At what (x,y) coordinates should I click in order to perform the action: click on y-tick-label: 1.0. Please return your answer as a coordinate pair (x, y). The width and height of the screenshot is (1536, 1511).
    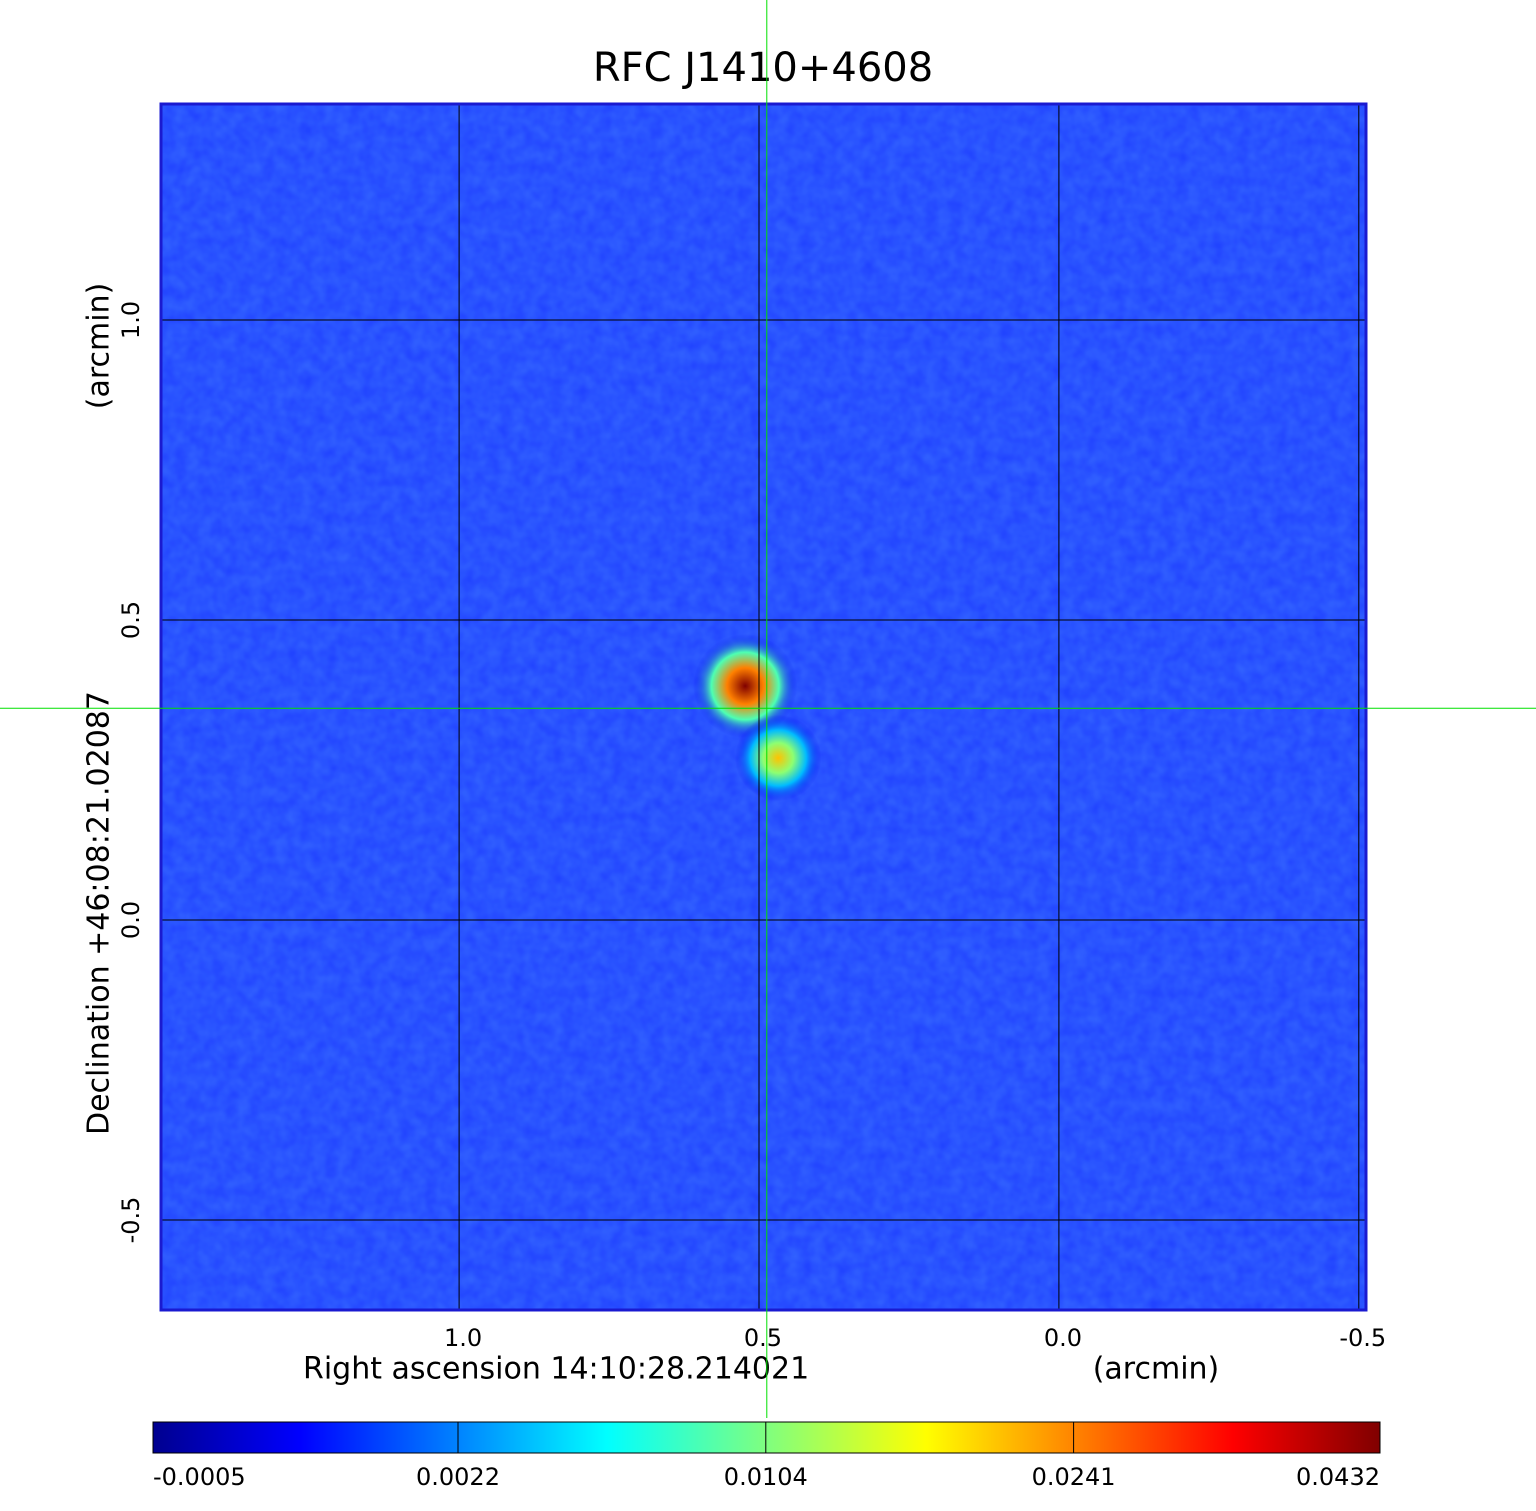
    Looking at the image, I should click on (131, 320).